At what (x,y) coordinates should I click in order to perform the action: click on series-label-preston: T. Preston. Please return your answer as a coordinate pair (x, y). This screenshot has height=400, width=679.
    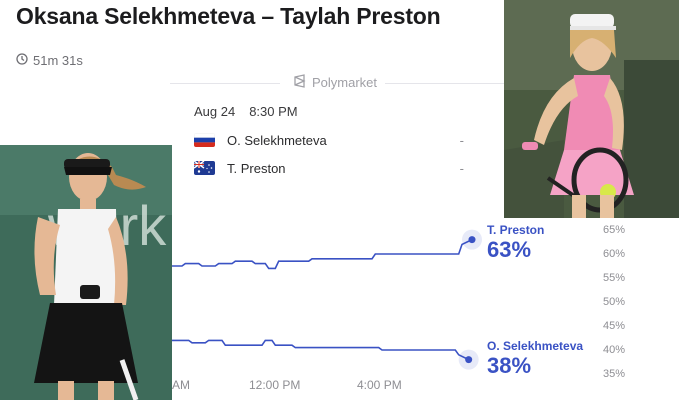
    Looking at the image, I should click on (516, 230).